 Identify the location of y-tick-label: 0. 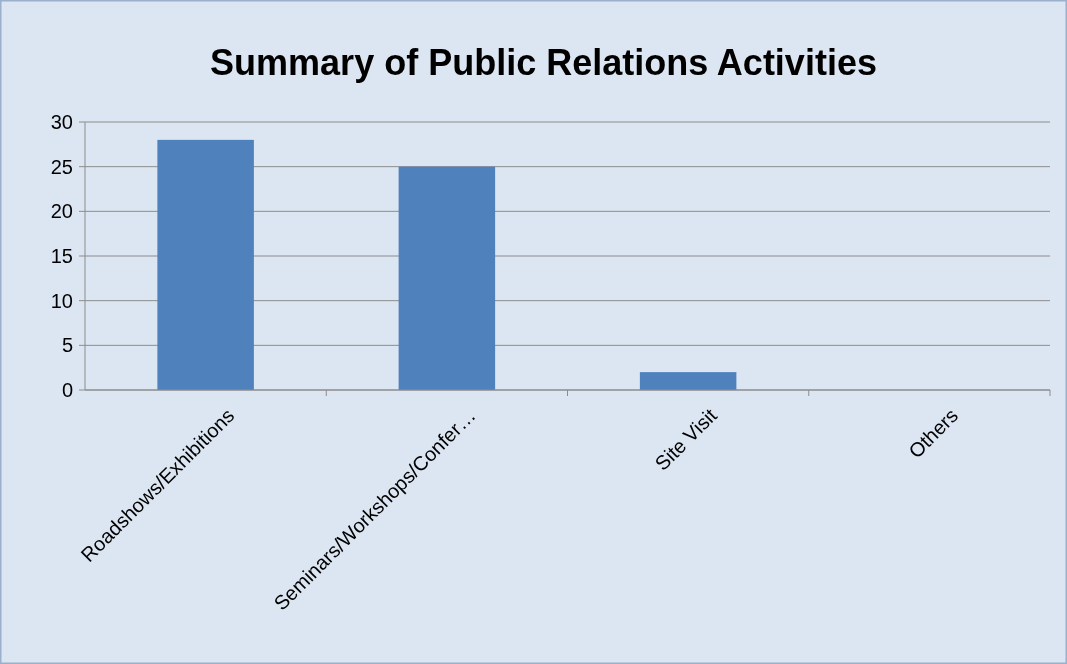
(67, 390).